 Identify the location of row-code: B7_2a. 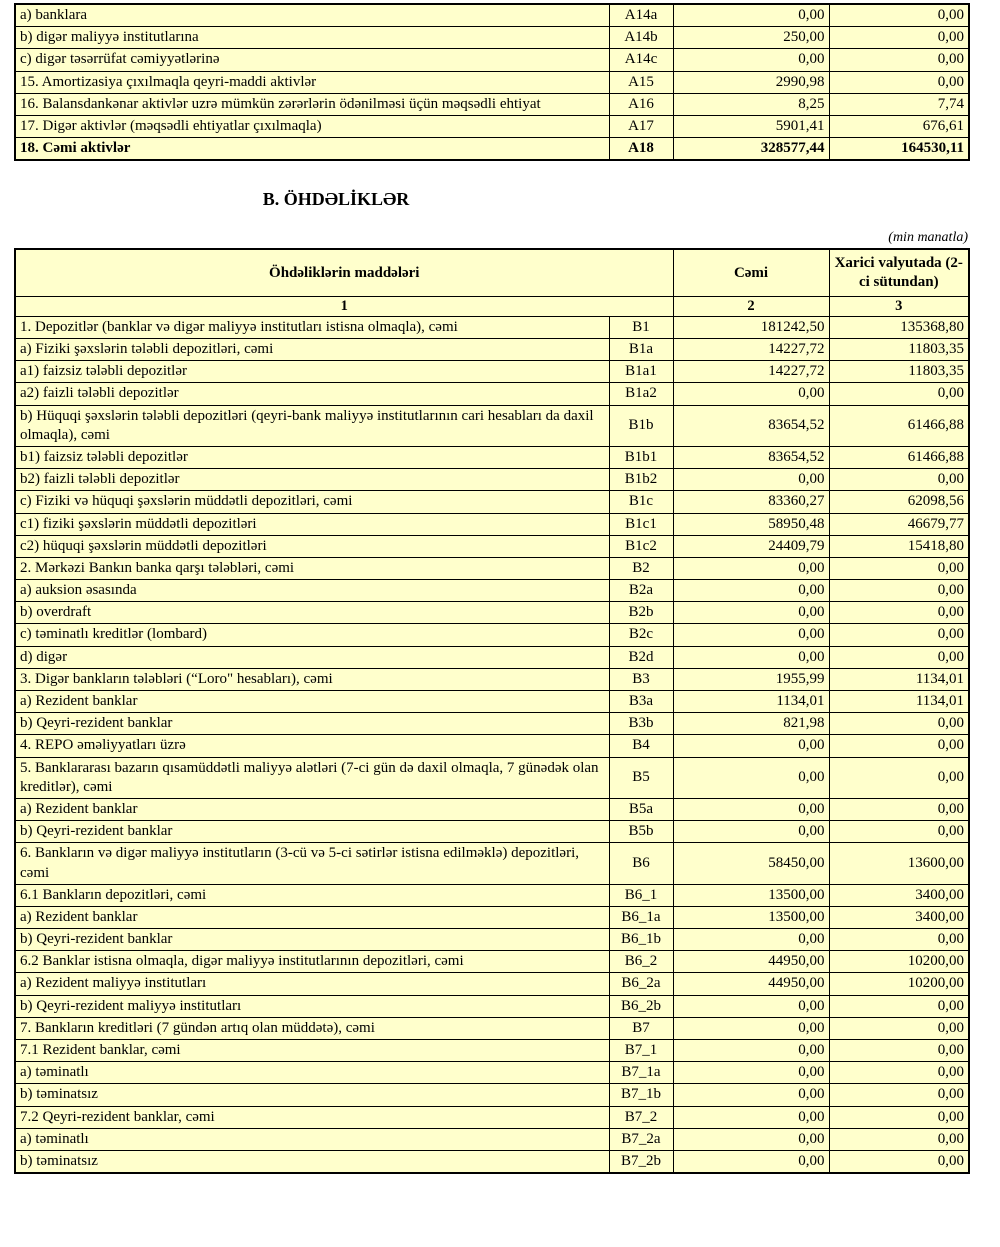
(641, 1139).